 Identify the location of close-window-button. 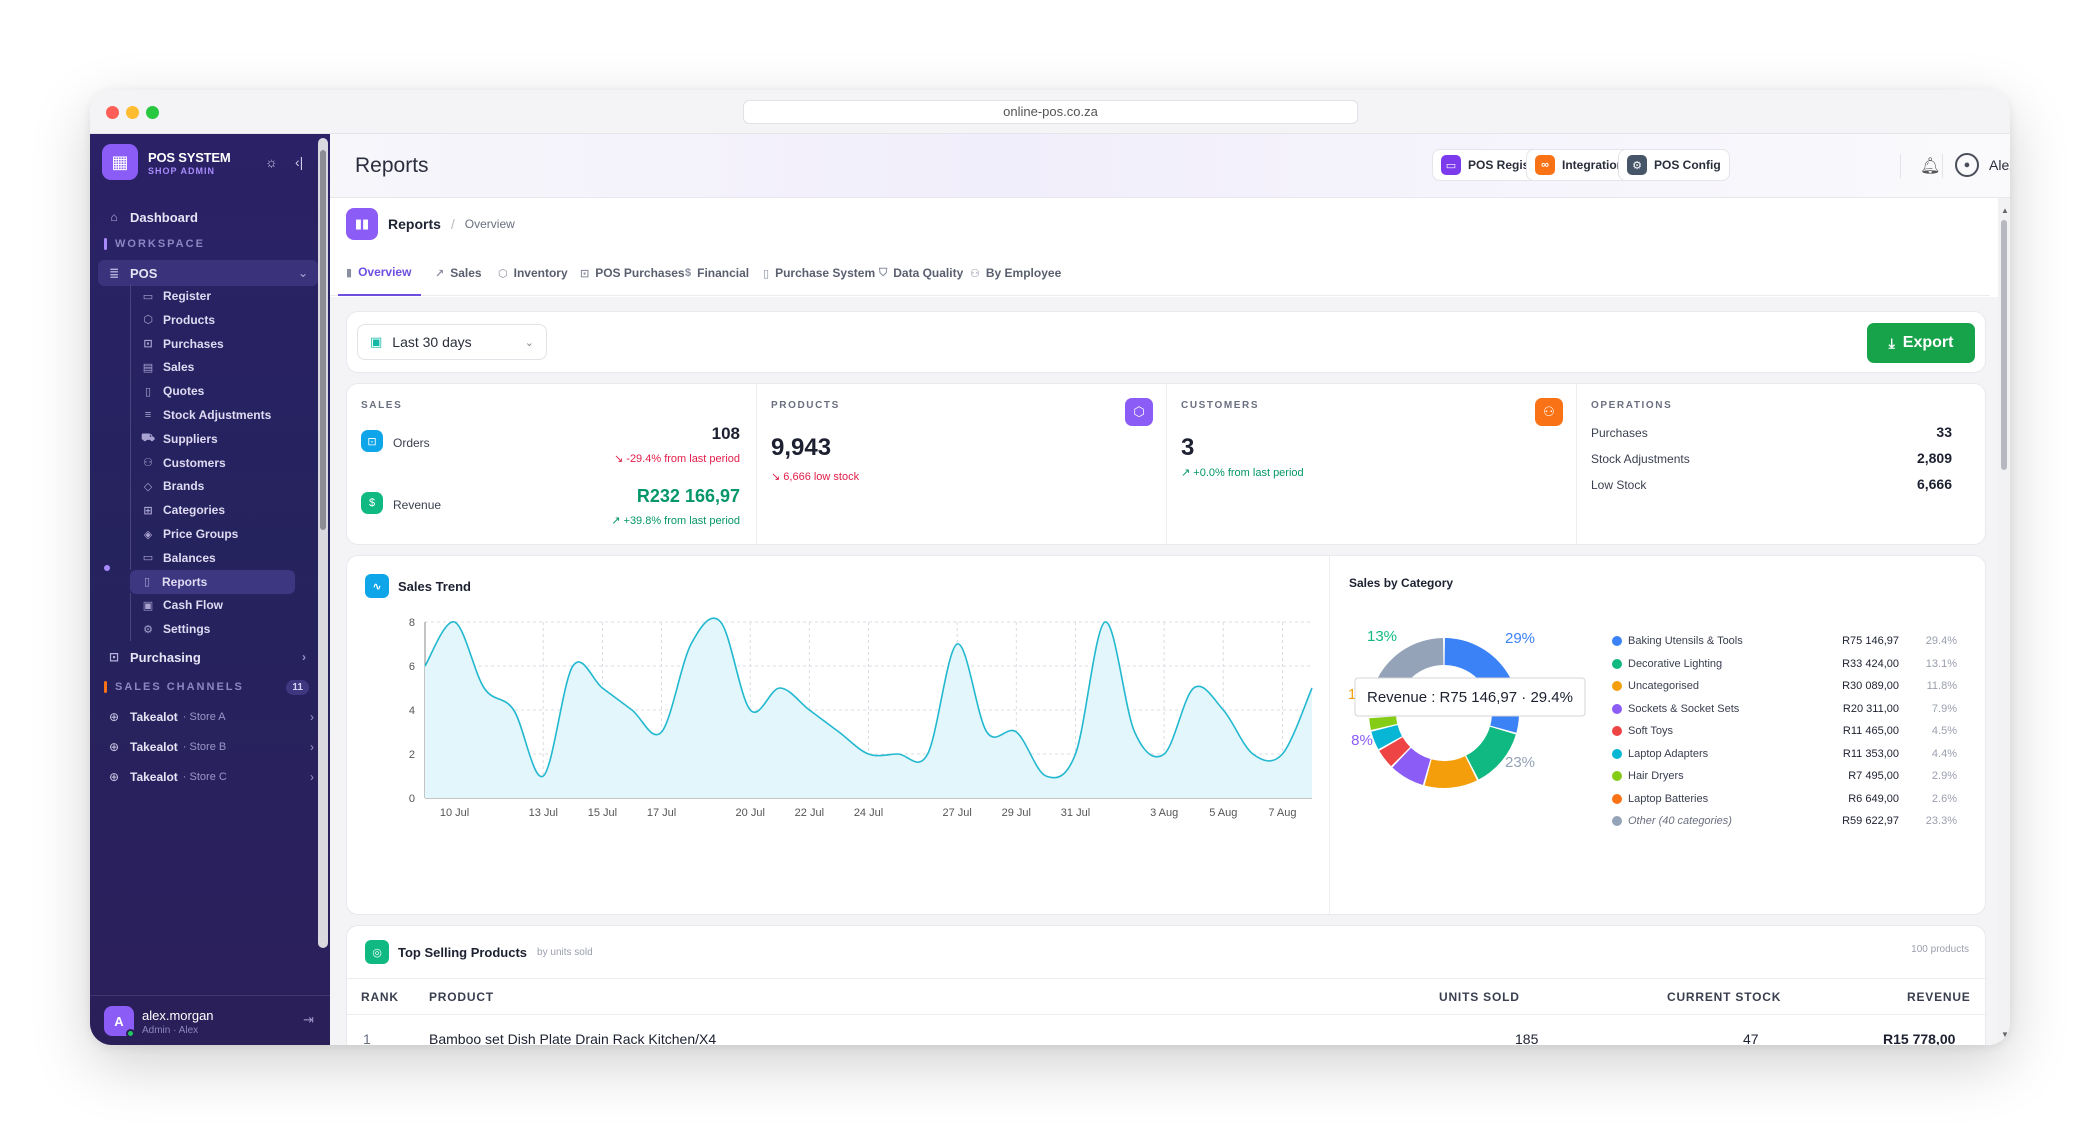
(112, 112).